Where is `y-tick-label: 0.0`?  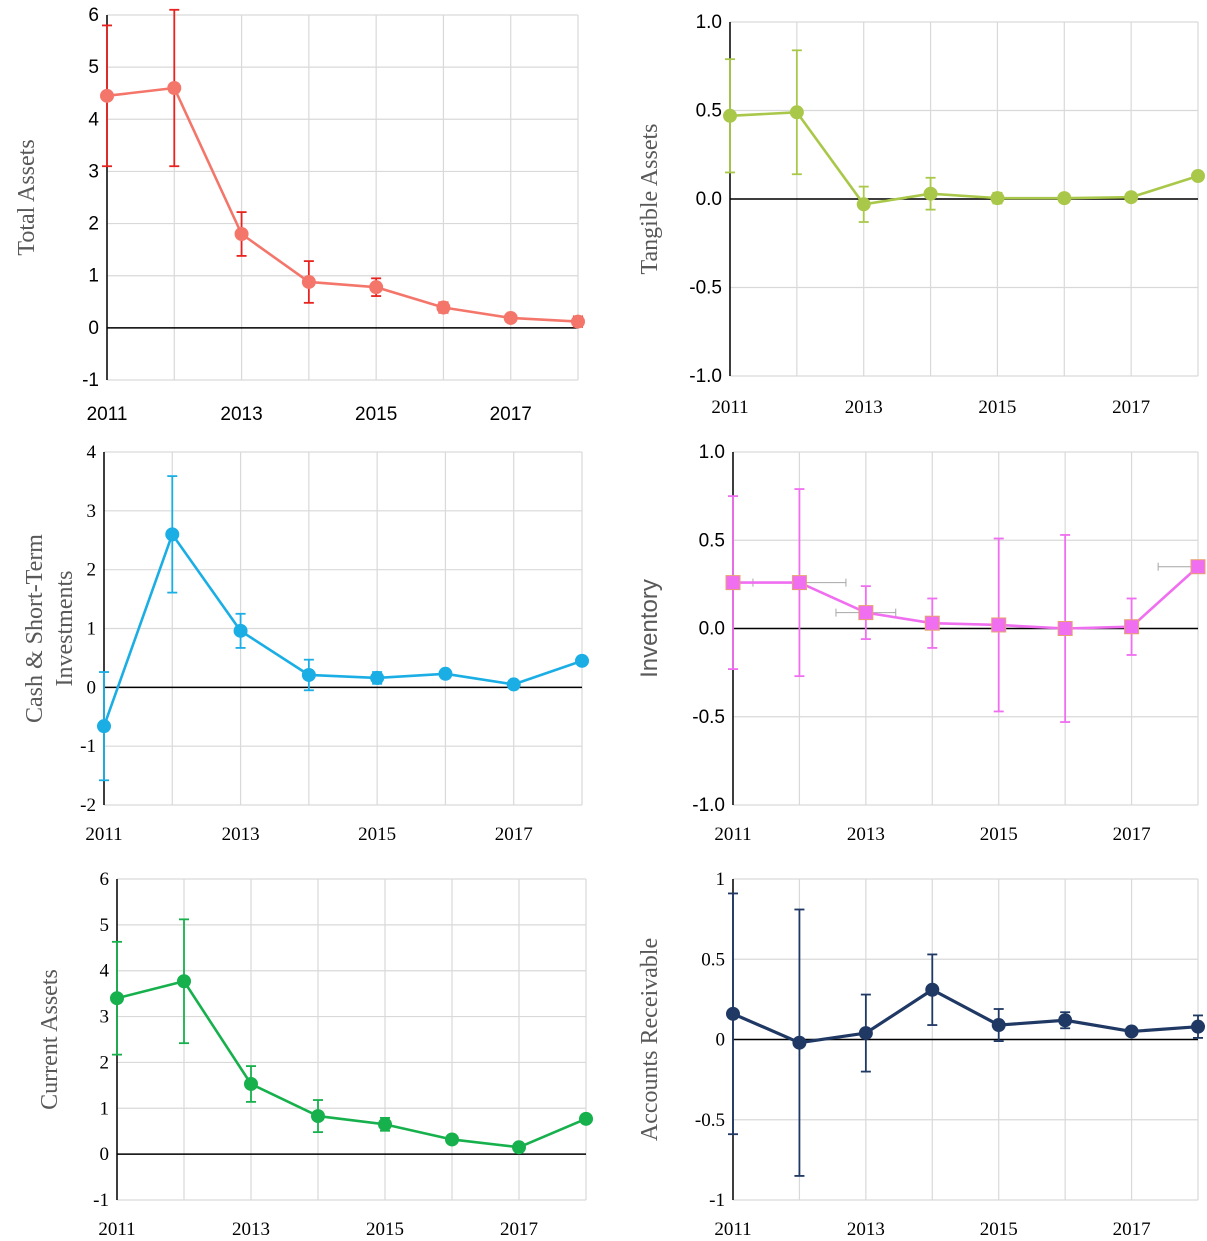
y-tick-label: 0.0 is located at coordinates (709, 199).